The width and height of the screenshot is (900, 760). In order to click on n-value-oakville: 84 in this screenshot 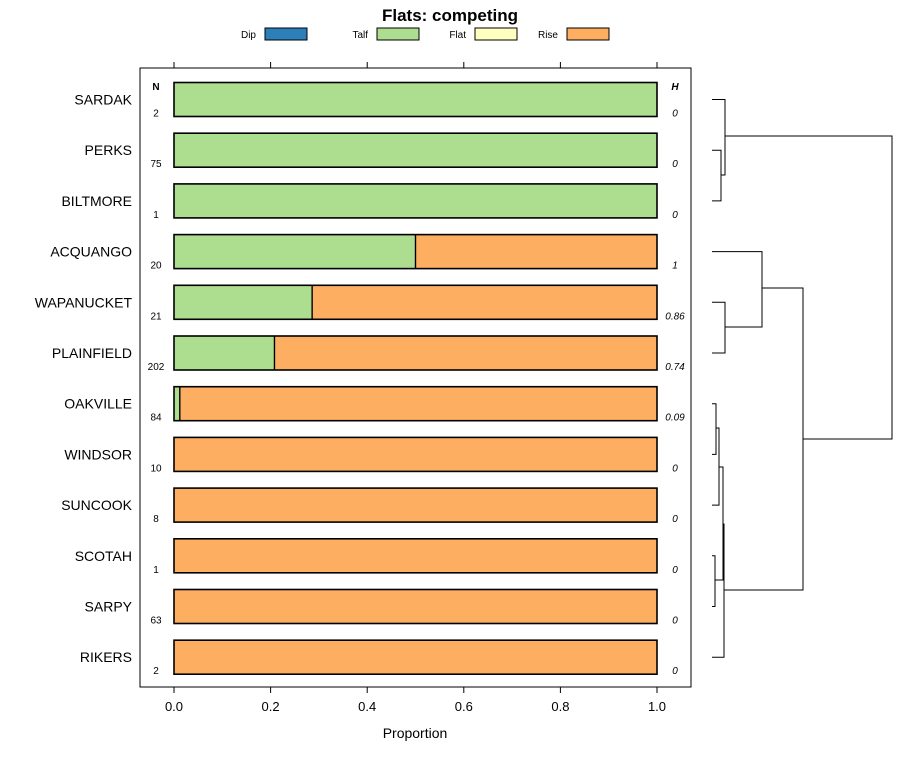, I will do `click(156, 418)`.